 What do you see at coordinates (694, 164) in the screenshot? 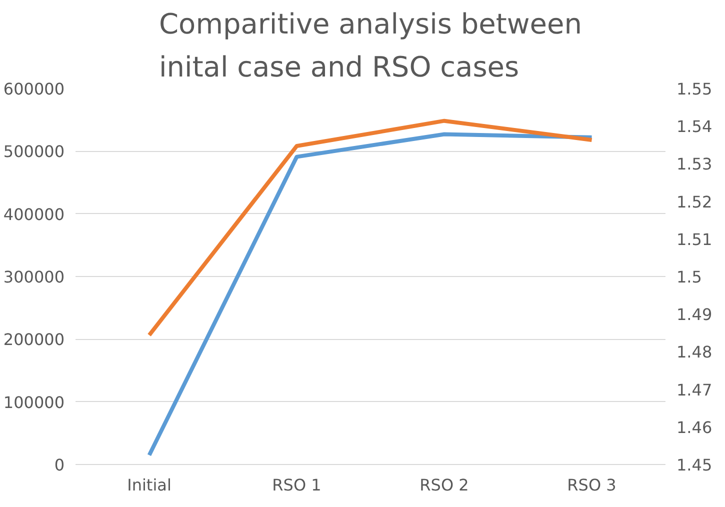
I see `y2-tick-label: 1.53` at bounding box center [694, 164].